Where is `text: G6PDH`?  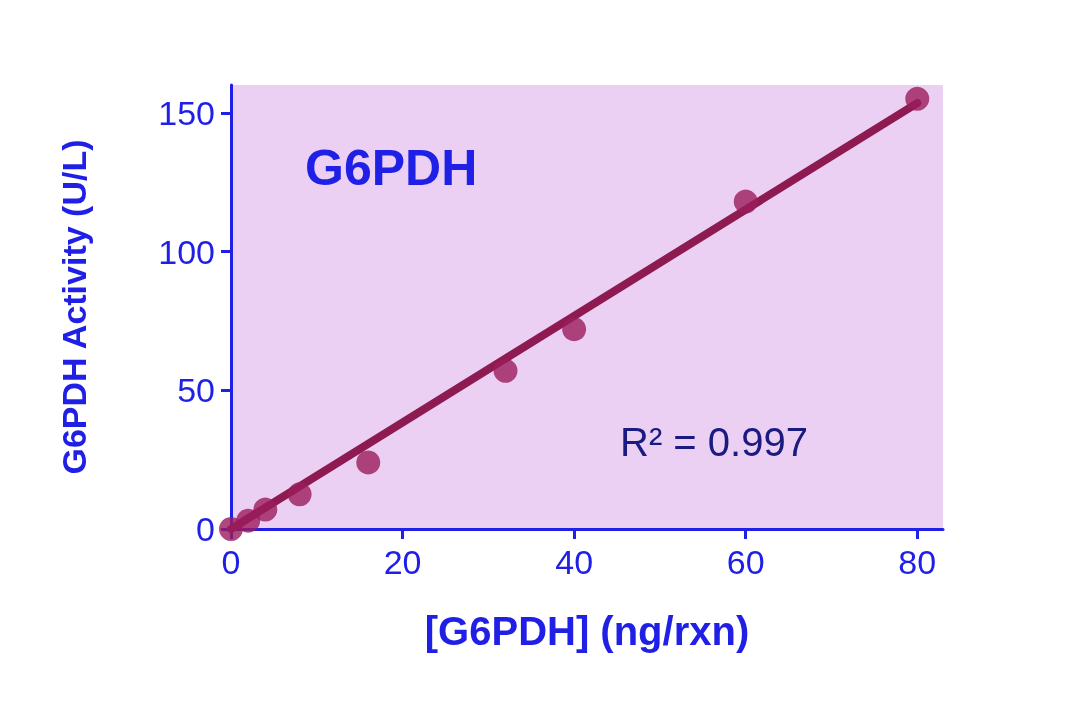 text: G6PDH is located at coordinates (391, 168).